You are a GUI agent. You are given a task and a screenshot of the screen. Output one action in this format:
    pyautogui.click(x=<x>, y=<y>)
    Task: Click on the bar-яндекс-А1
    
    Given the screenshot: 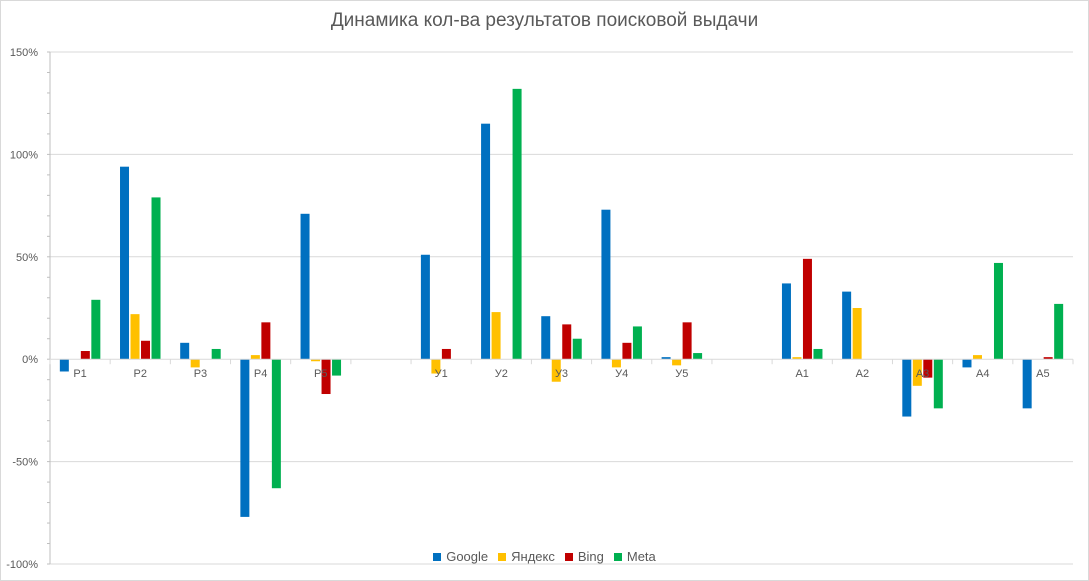 What is the action you would take?
    pyautogui.click(x=797, y=358)
    